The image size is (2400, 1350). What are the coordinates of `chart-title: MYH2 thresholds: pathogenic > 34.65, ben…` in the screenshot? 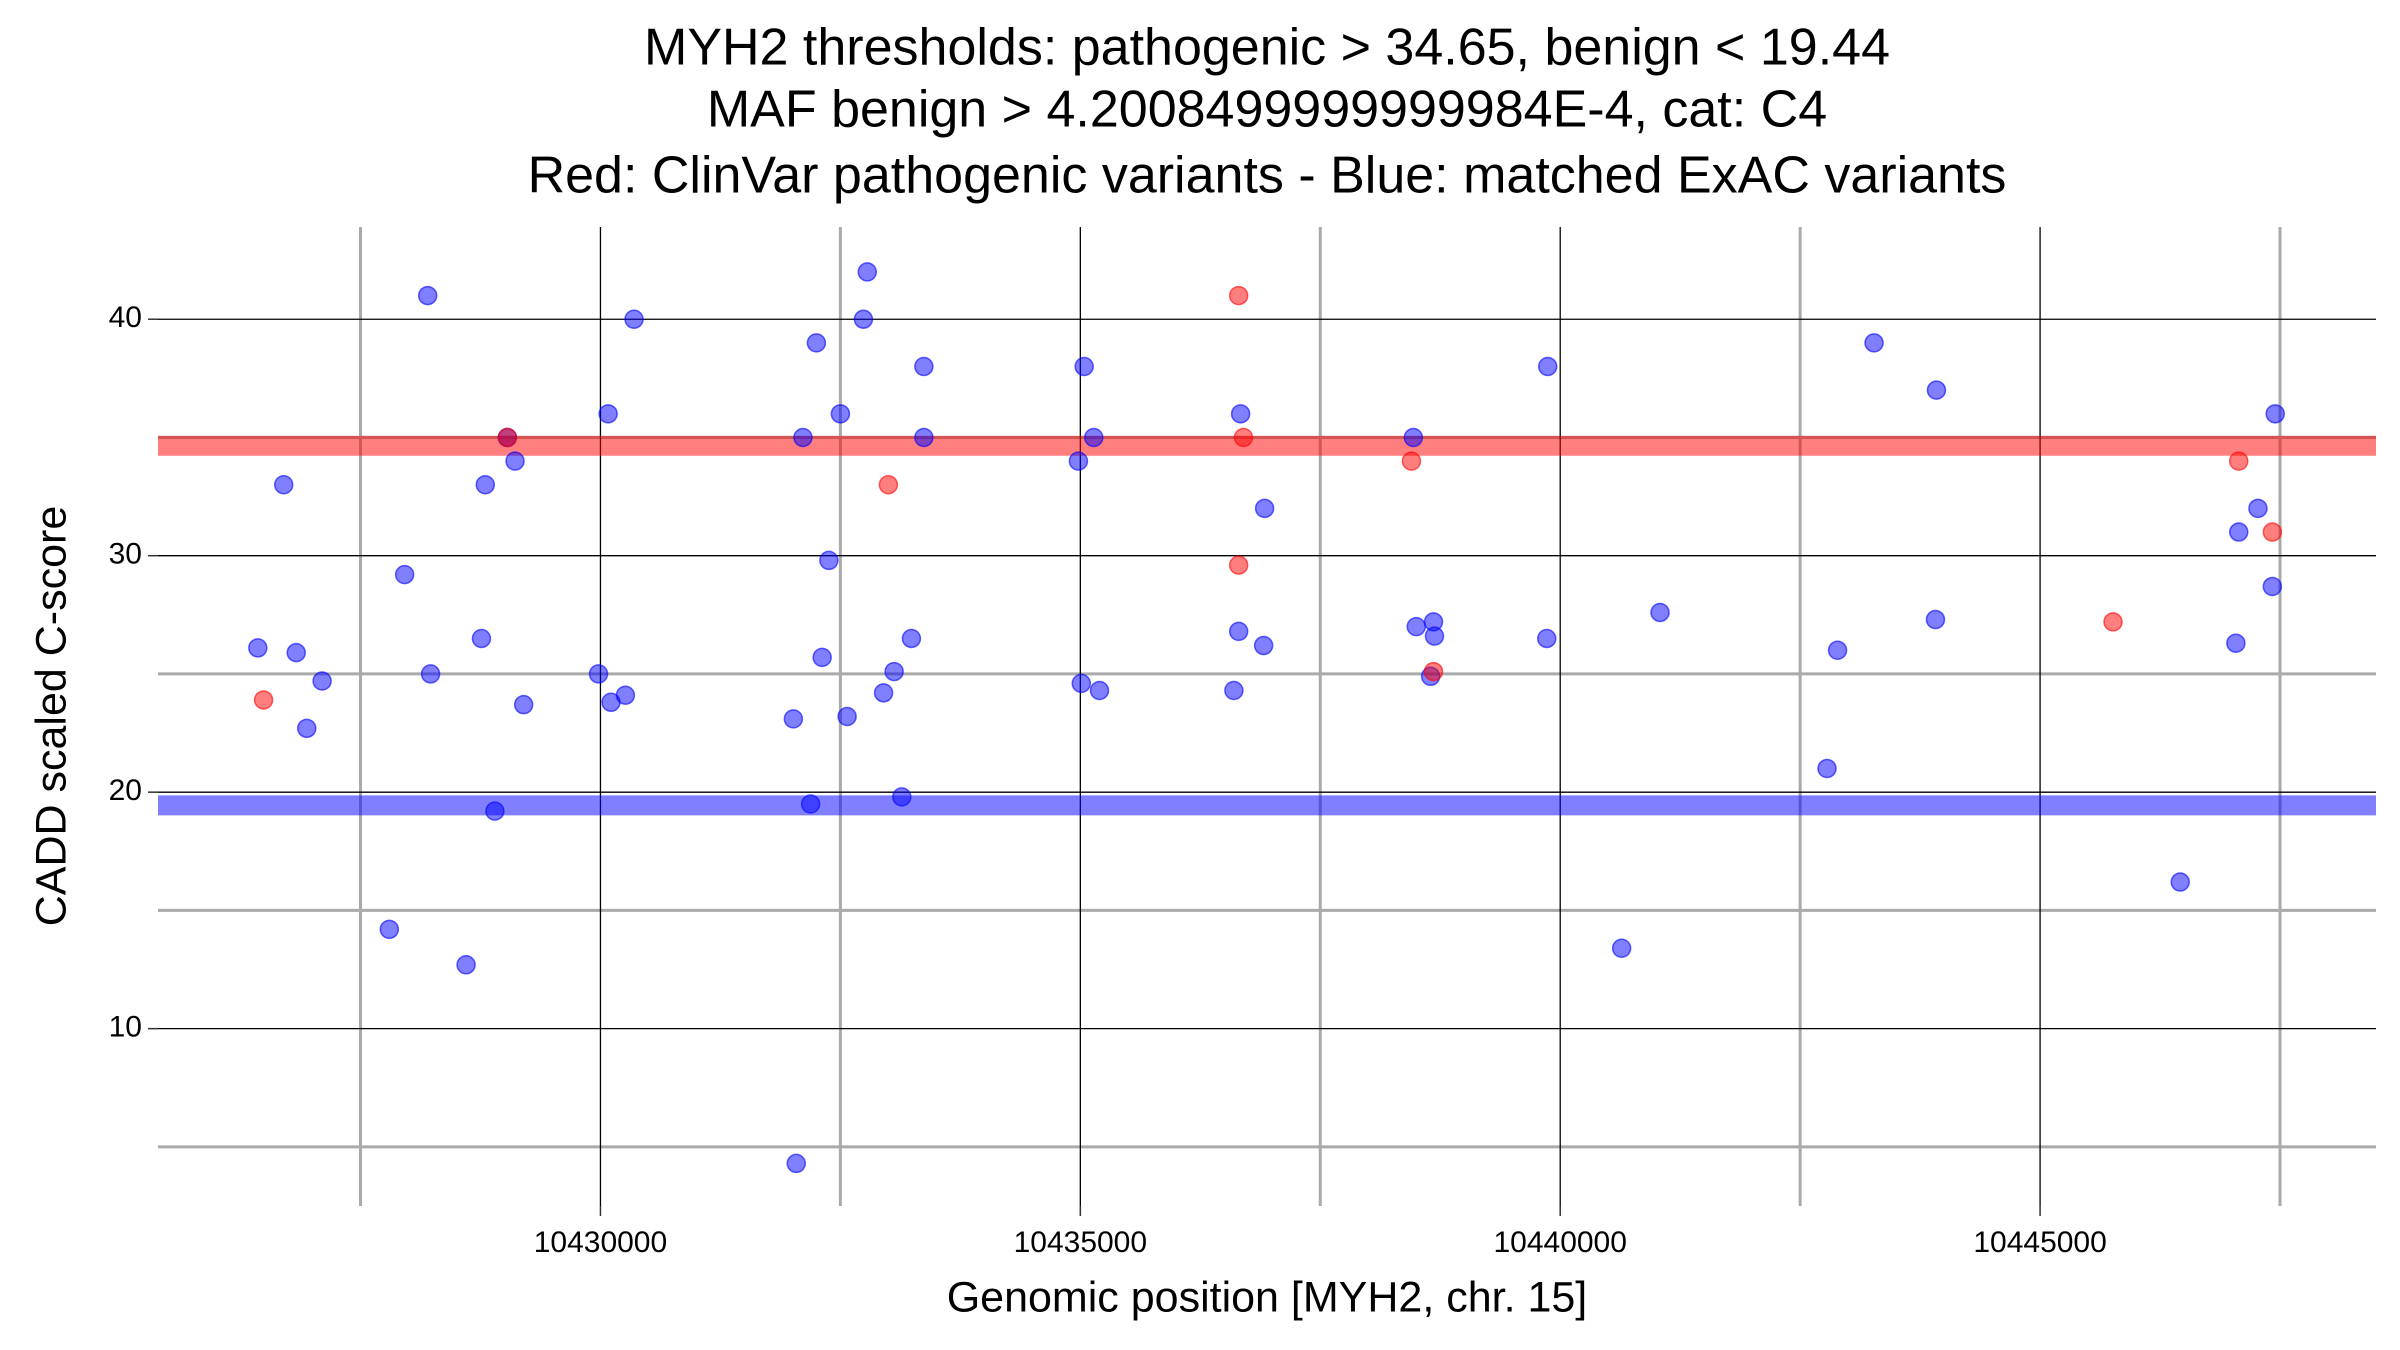 It's located at (1267, 48).